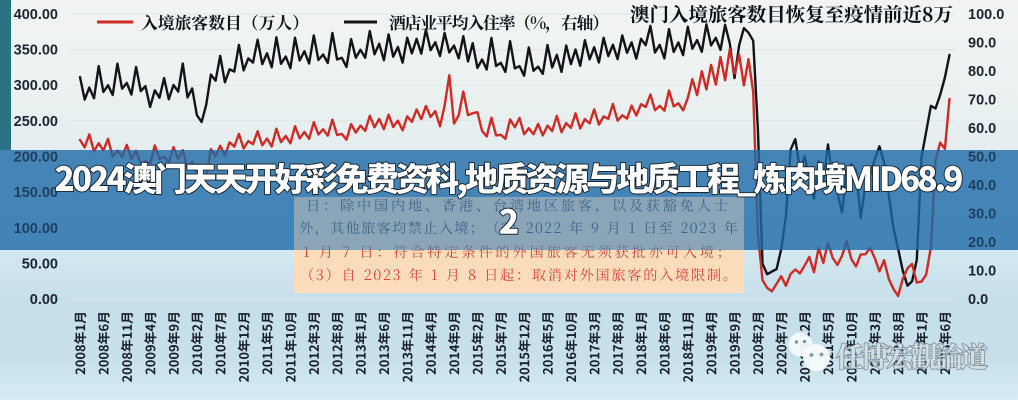 The height and width of the screenshot is (400, 1018). Describe the element at coordinates (982, 243) in the screenshot. I see `svg-text: 20.0` at that location.